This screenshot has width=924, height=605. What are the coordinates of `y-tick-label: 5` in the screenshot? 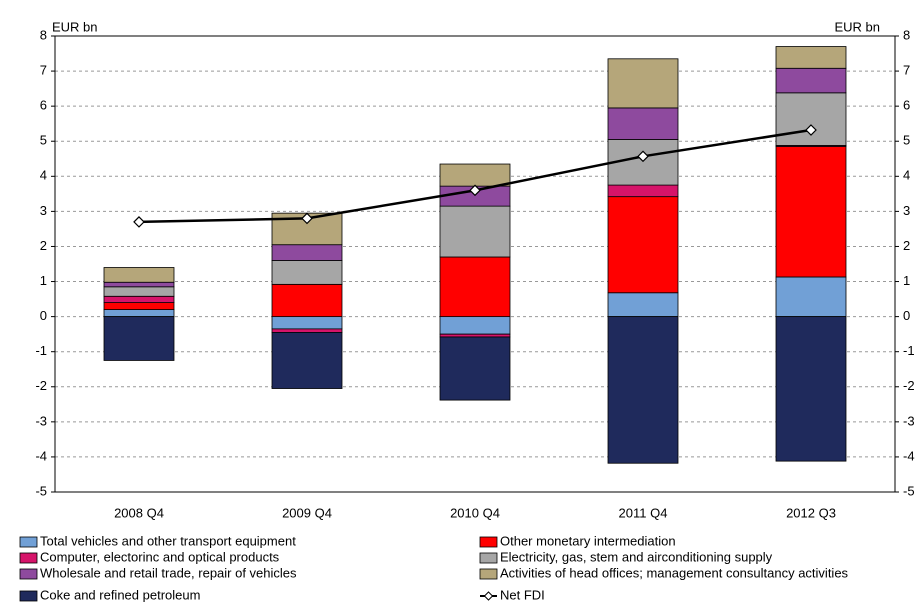 It's located at (43, 140).